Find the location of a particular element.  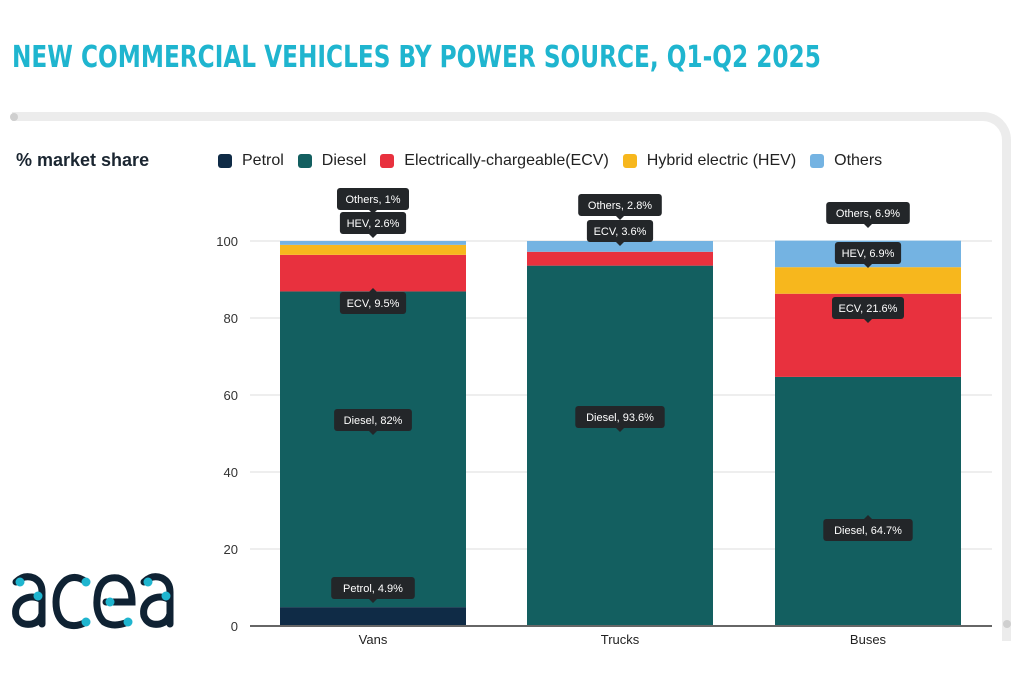

legend-item-others: Others is located at coordinates (846, 161).